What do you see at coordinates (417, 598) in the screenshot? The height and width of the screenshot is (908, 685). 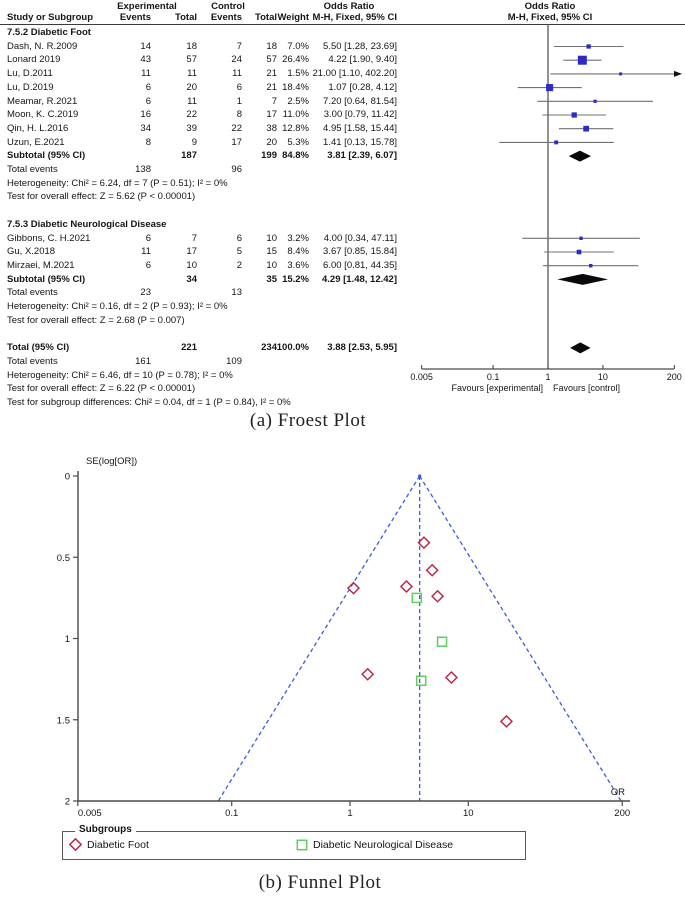 I see `funnel-point-square` at bounding box center [417, 598].